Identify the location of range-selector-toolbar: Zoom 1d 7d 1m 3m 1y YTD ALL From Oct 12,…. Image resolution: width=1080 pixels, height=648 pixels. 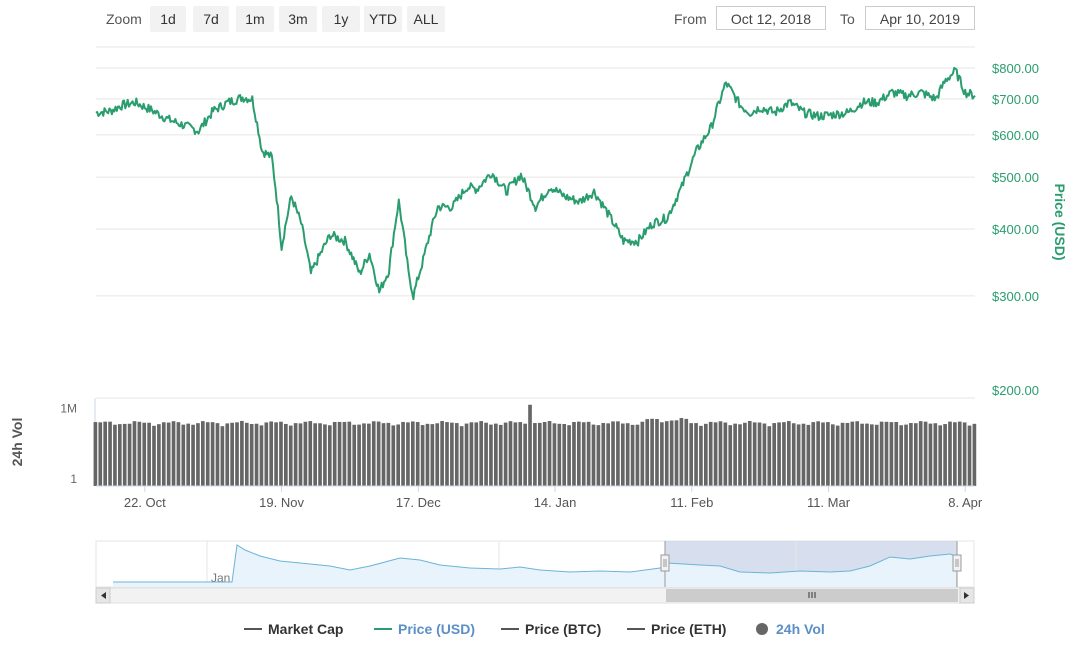
(540, 20).